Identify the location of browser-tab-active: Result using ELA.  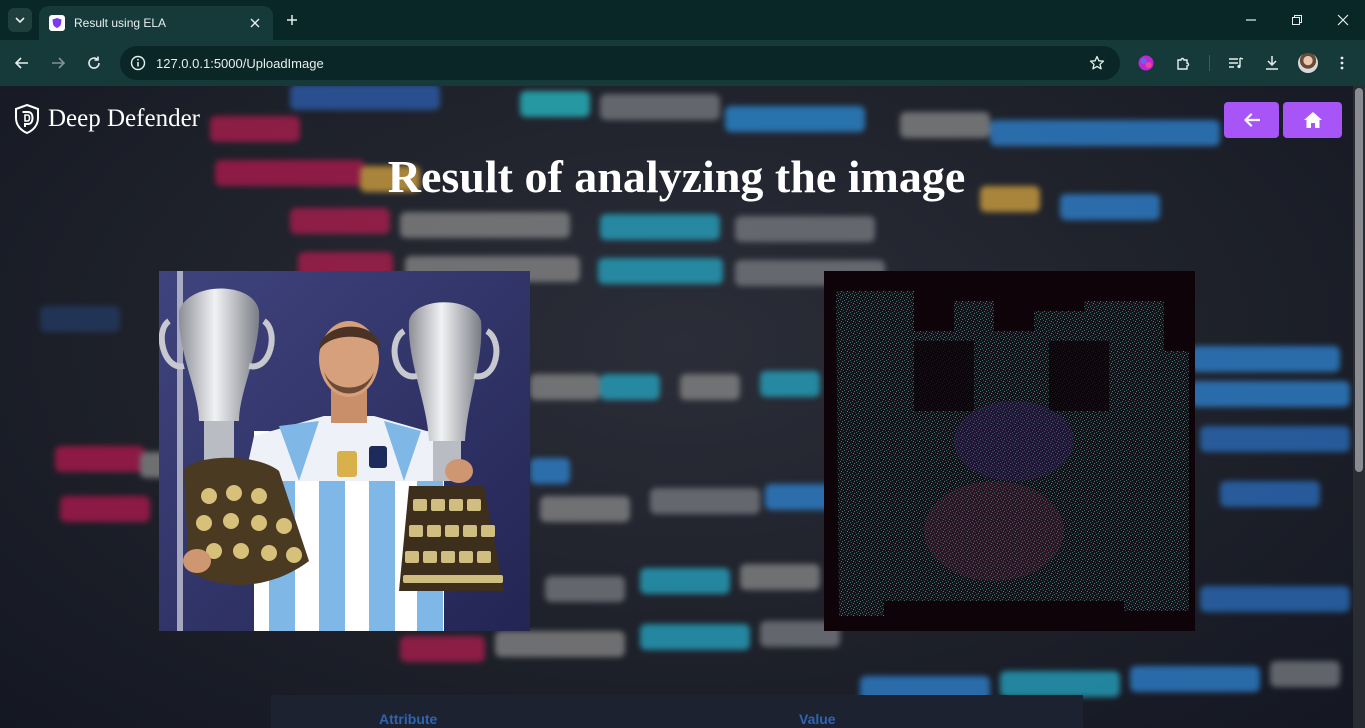
(156, 23).